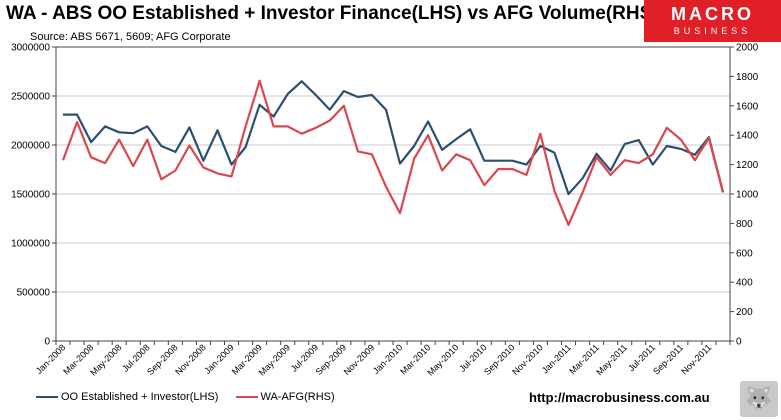 The width and height of the screenshot is (781, 420). I want to click on left-tick-label-0: 0, so click(47, 342).